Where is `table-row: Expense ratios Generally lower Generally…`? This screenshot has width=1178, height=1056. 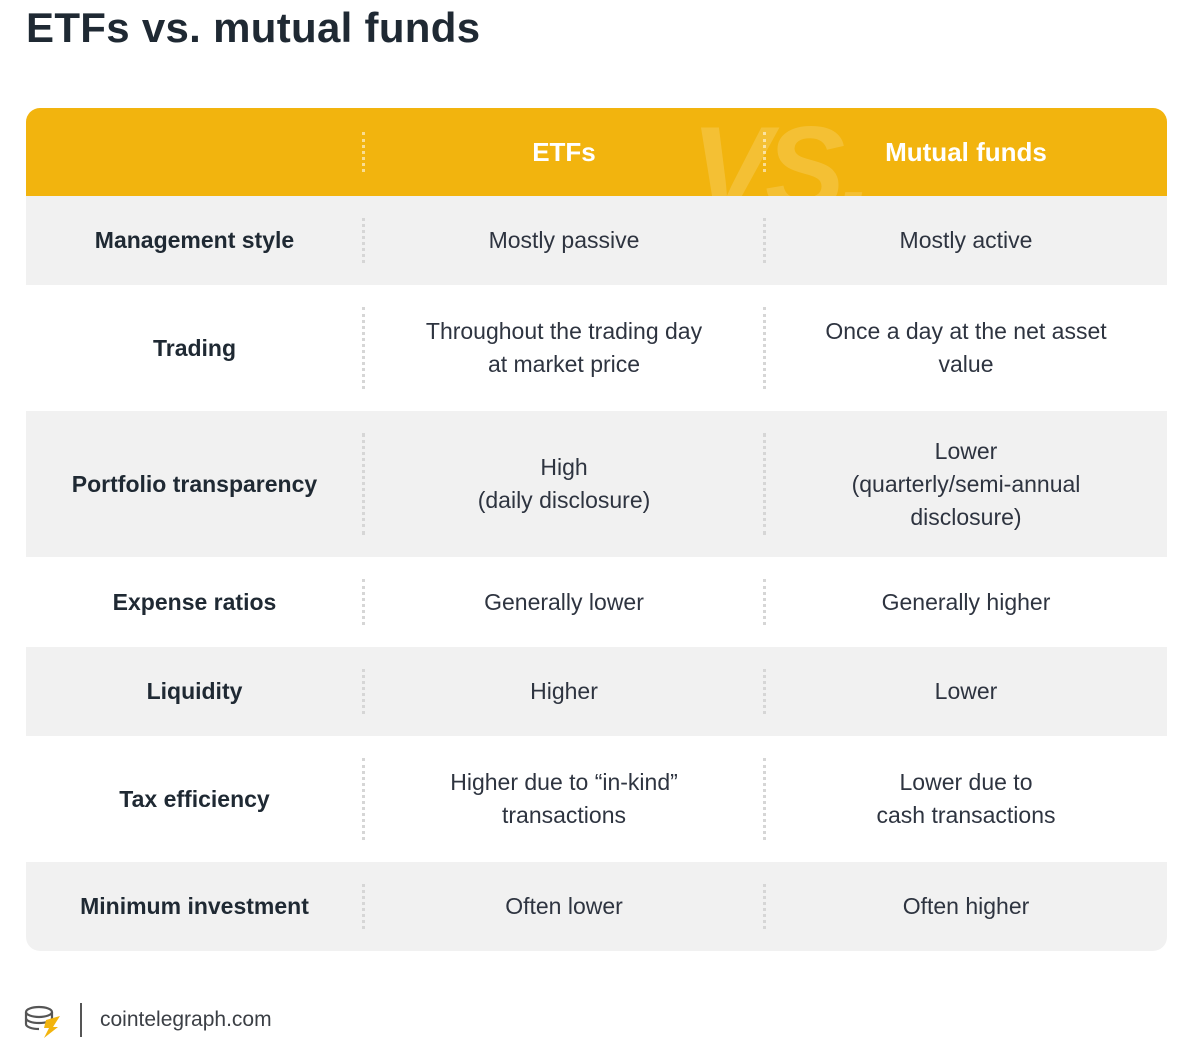
table-row: Expense ratios Generally lower Generally… is located at coordinates (596, 602).